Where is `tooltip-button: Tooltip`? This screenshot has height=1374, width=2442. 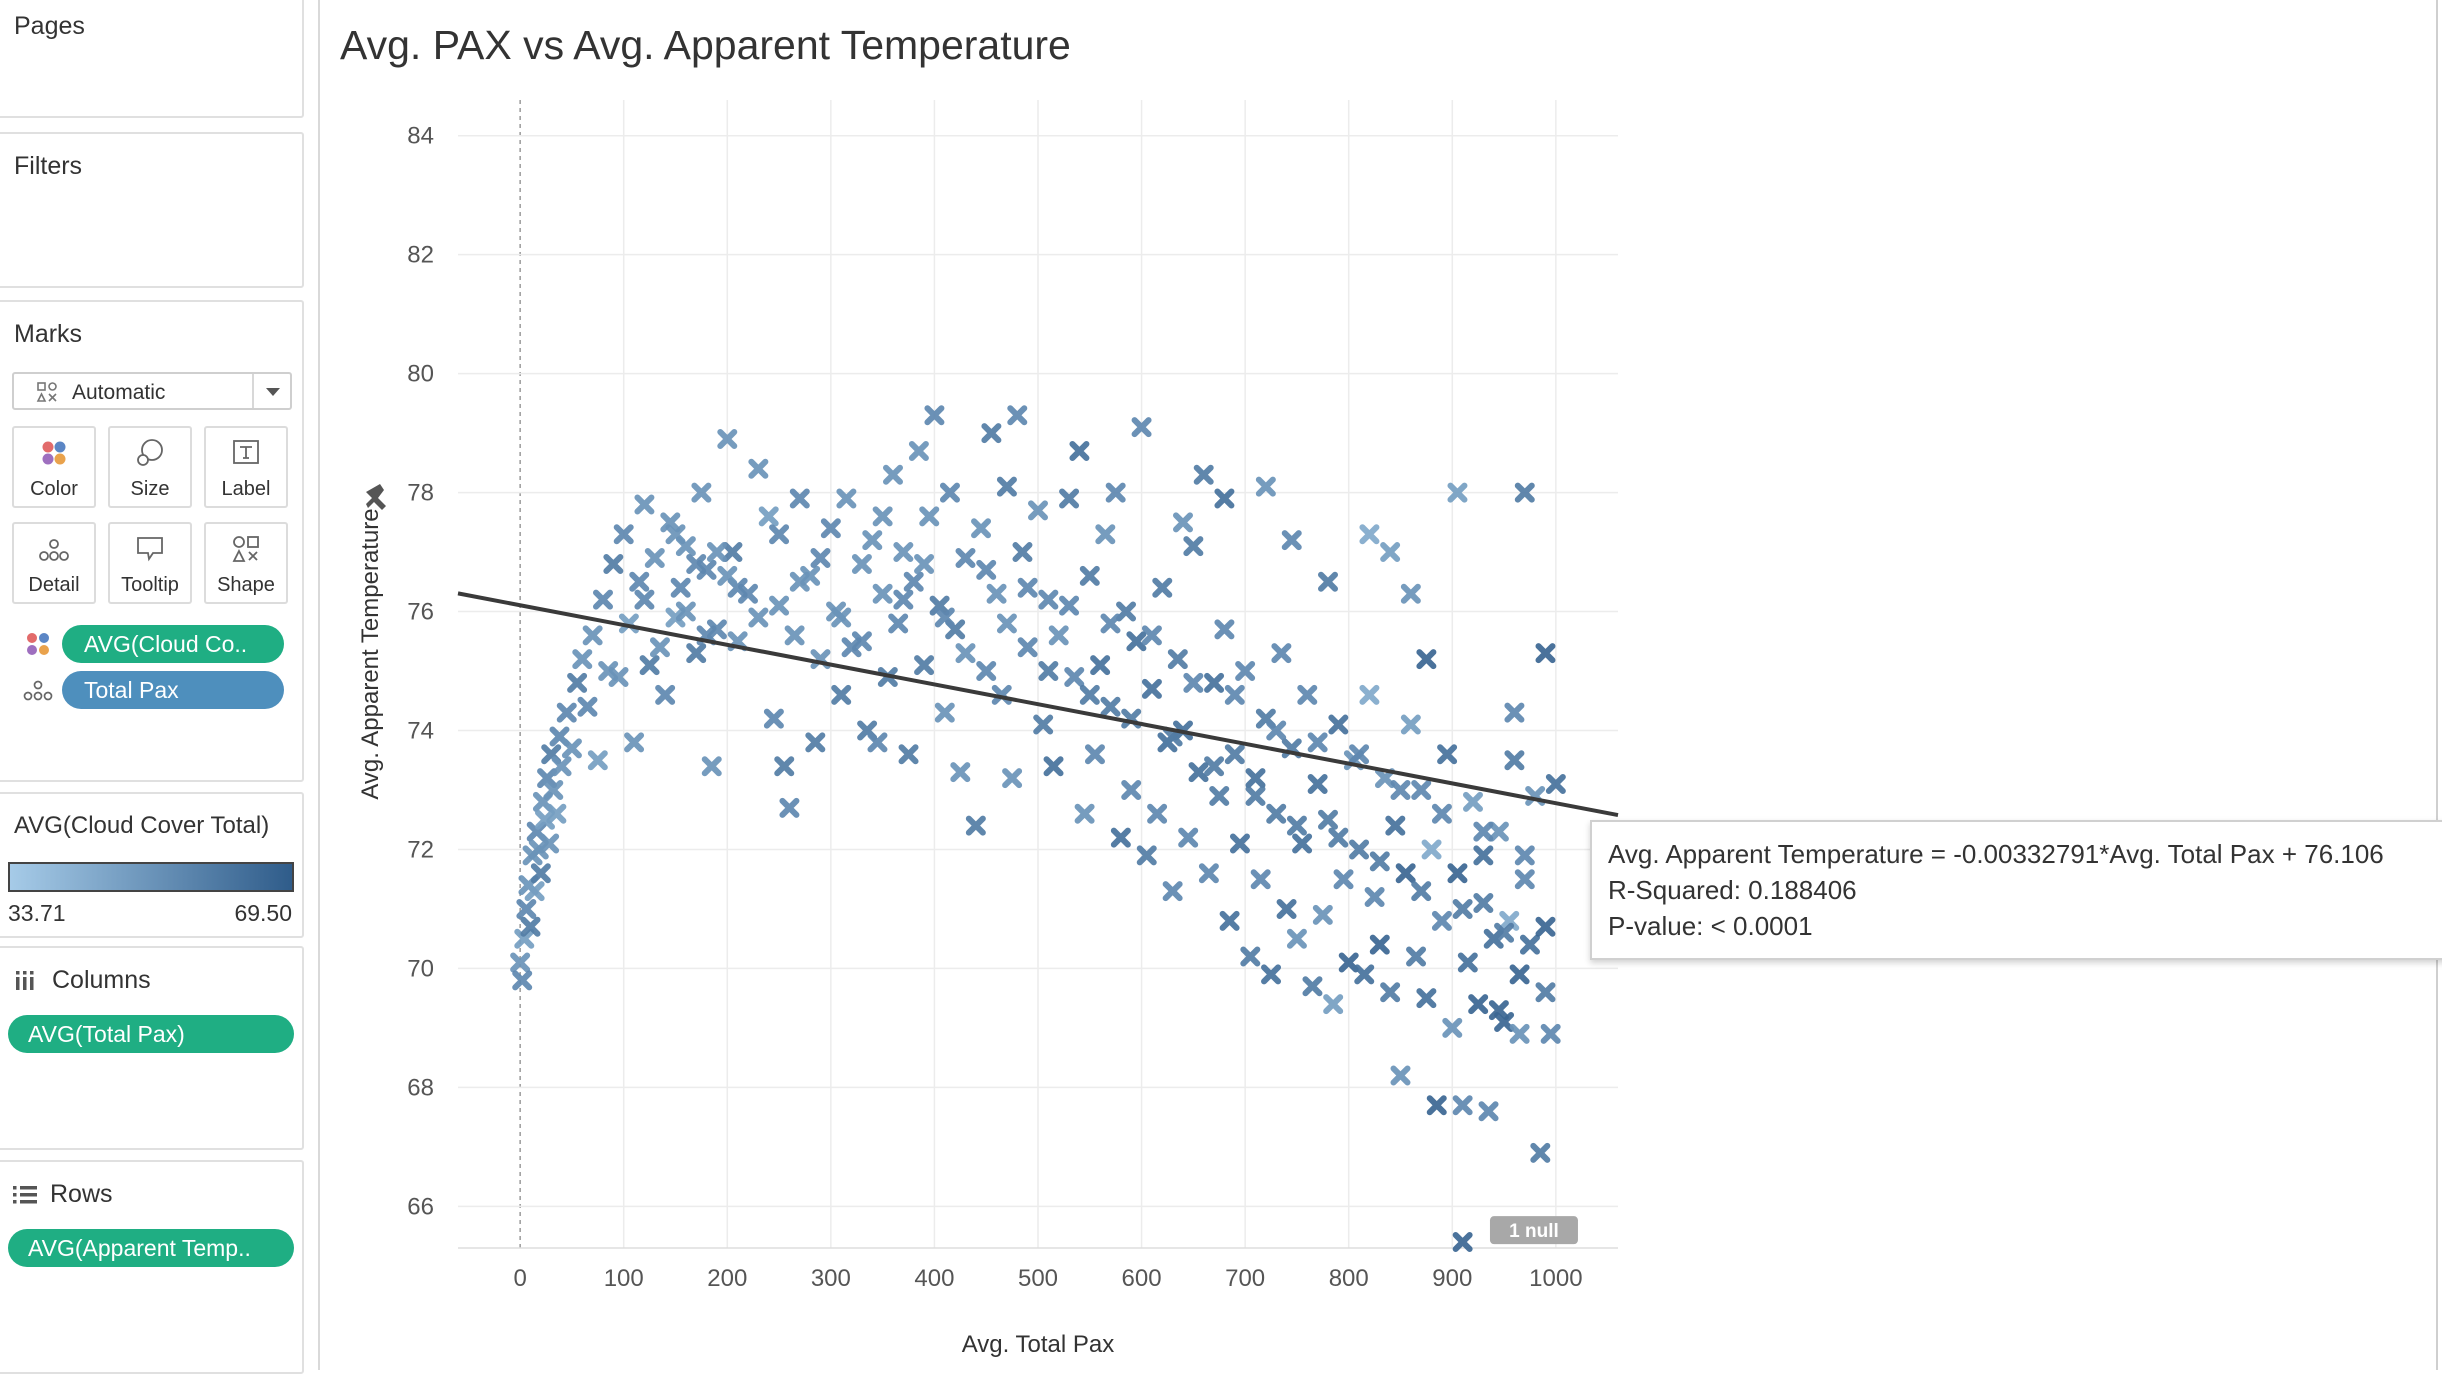 tooltip-button: Tooltip is located at coordinates (150, 563).